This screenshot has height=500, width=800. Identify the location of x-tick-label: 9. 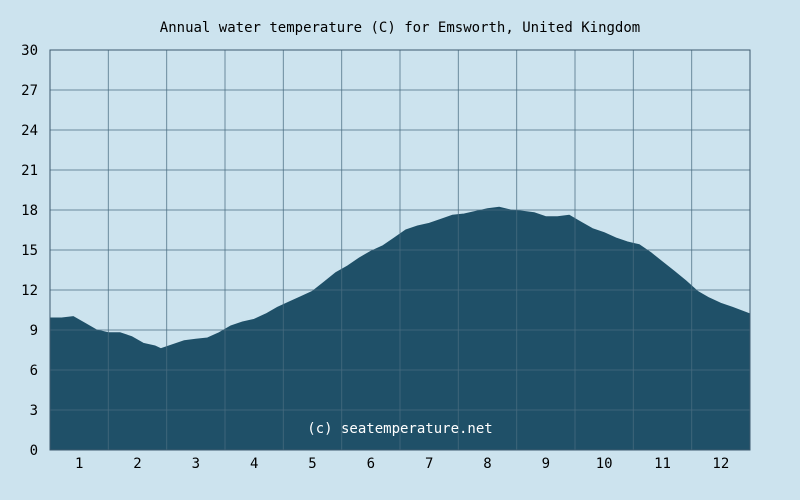
(546, 464).